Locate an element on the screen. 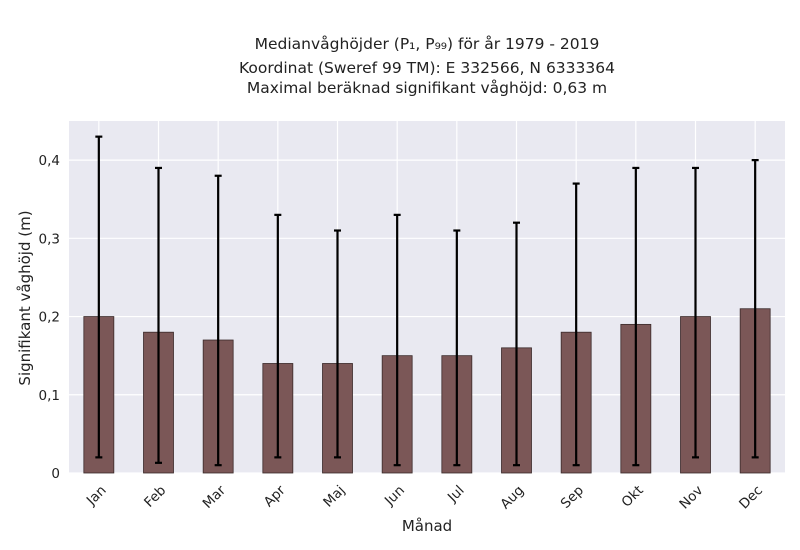 The image size is (800, 550). y-tick-layer: 0 0,1 0,2 0,3 0,4 is located at coordinates (49, 317).